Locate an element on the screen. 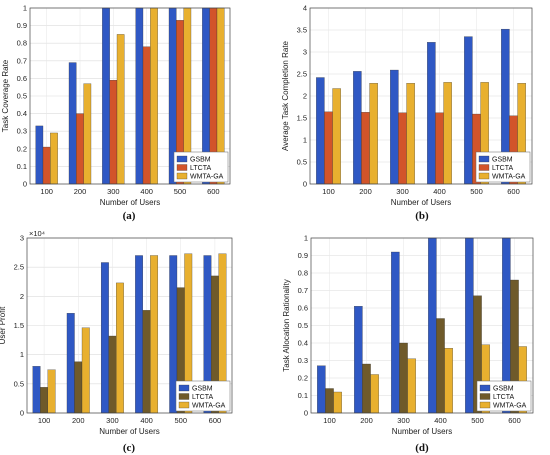 Image resolution: width=550 pixels, height=455 pixels. y-tick-label: 0.2 is located at coordinates (303, 378).